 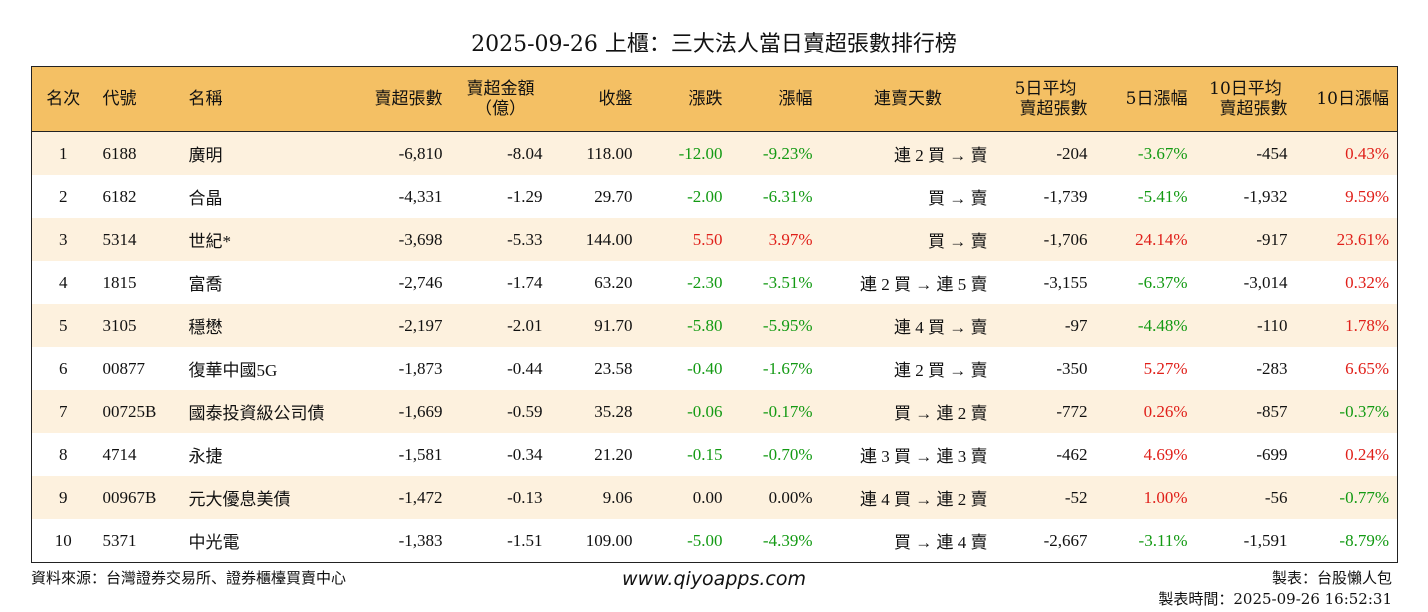 I want to click on cell-change-pct: -0.17%, so click(x=775, y=411).